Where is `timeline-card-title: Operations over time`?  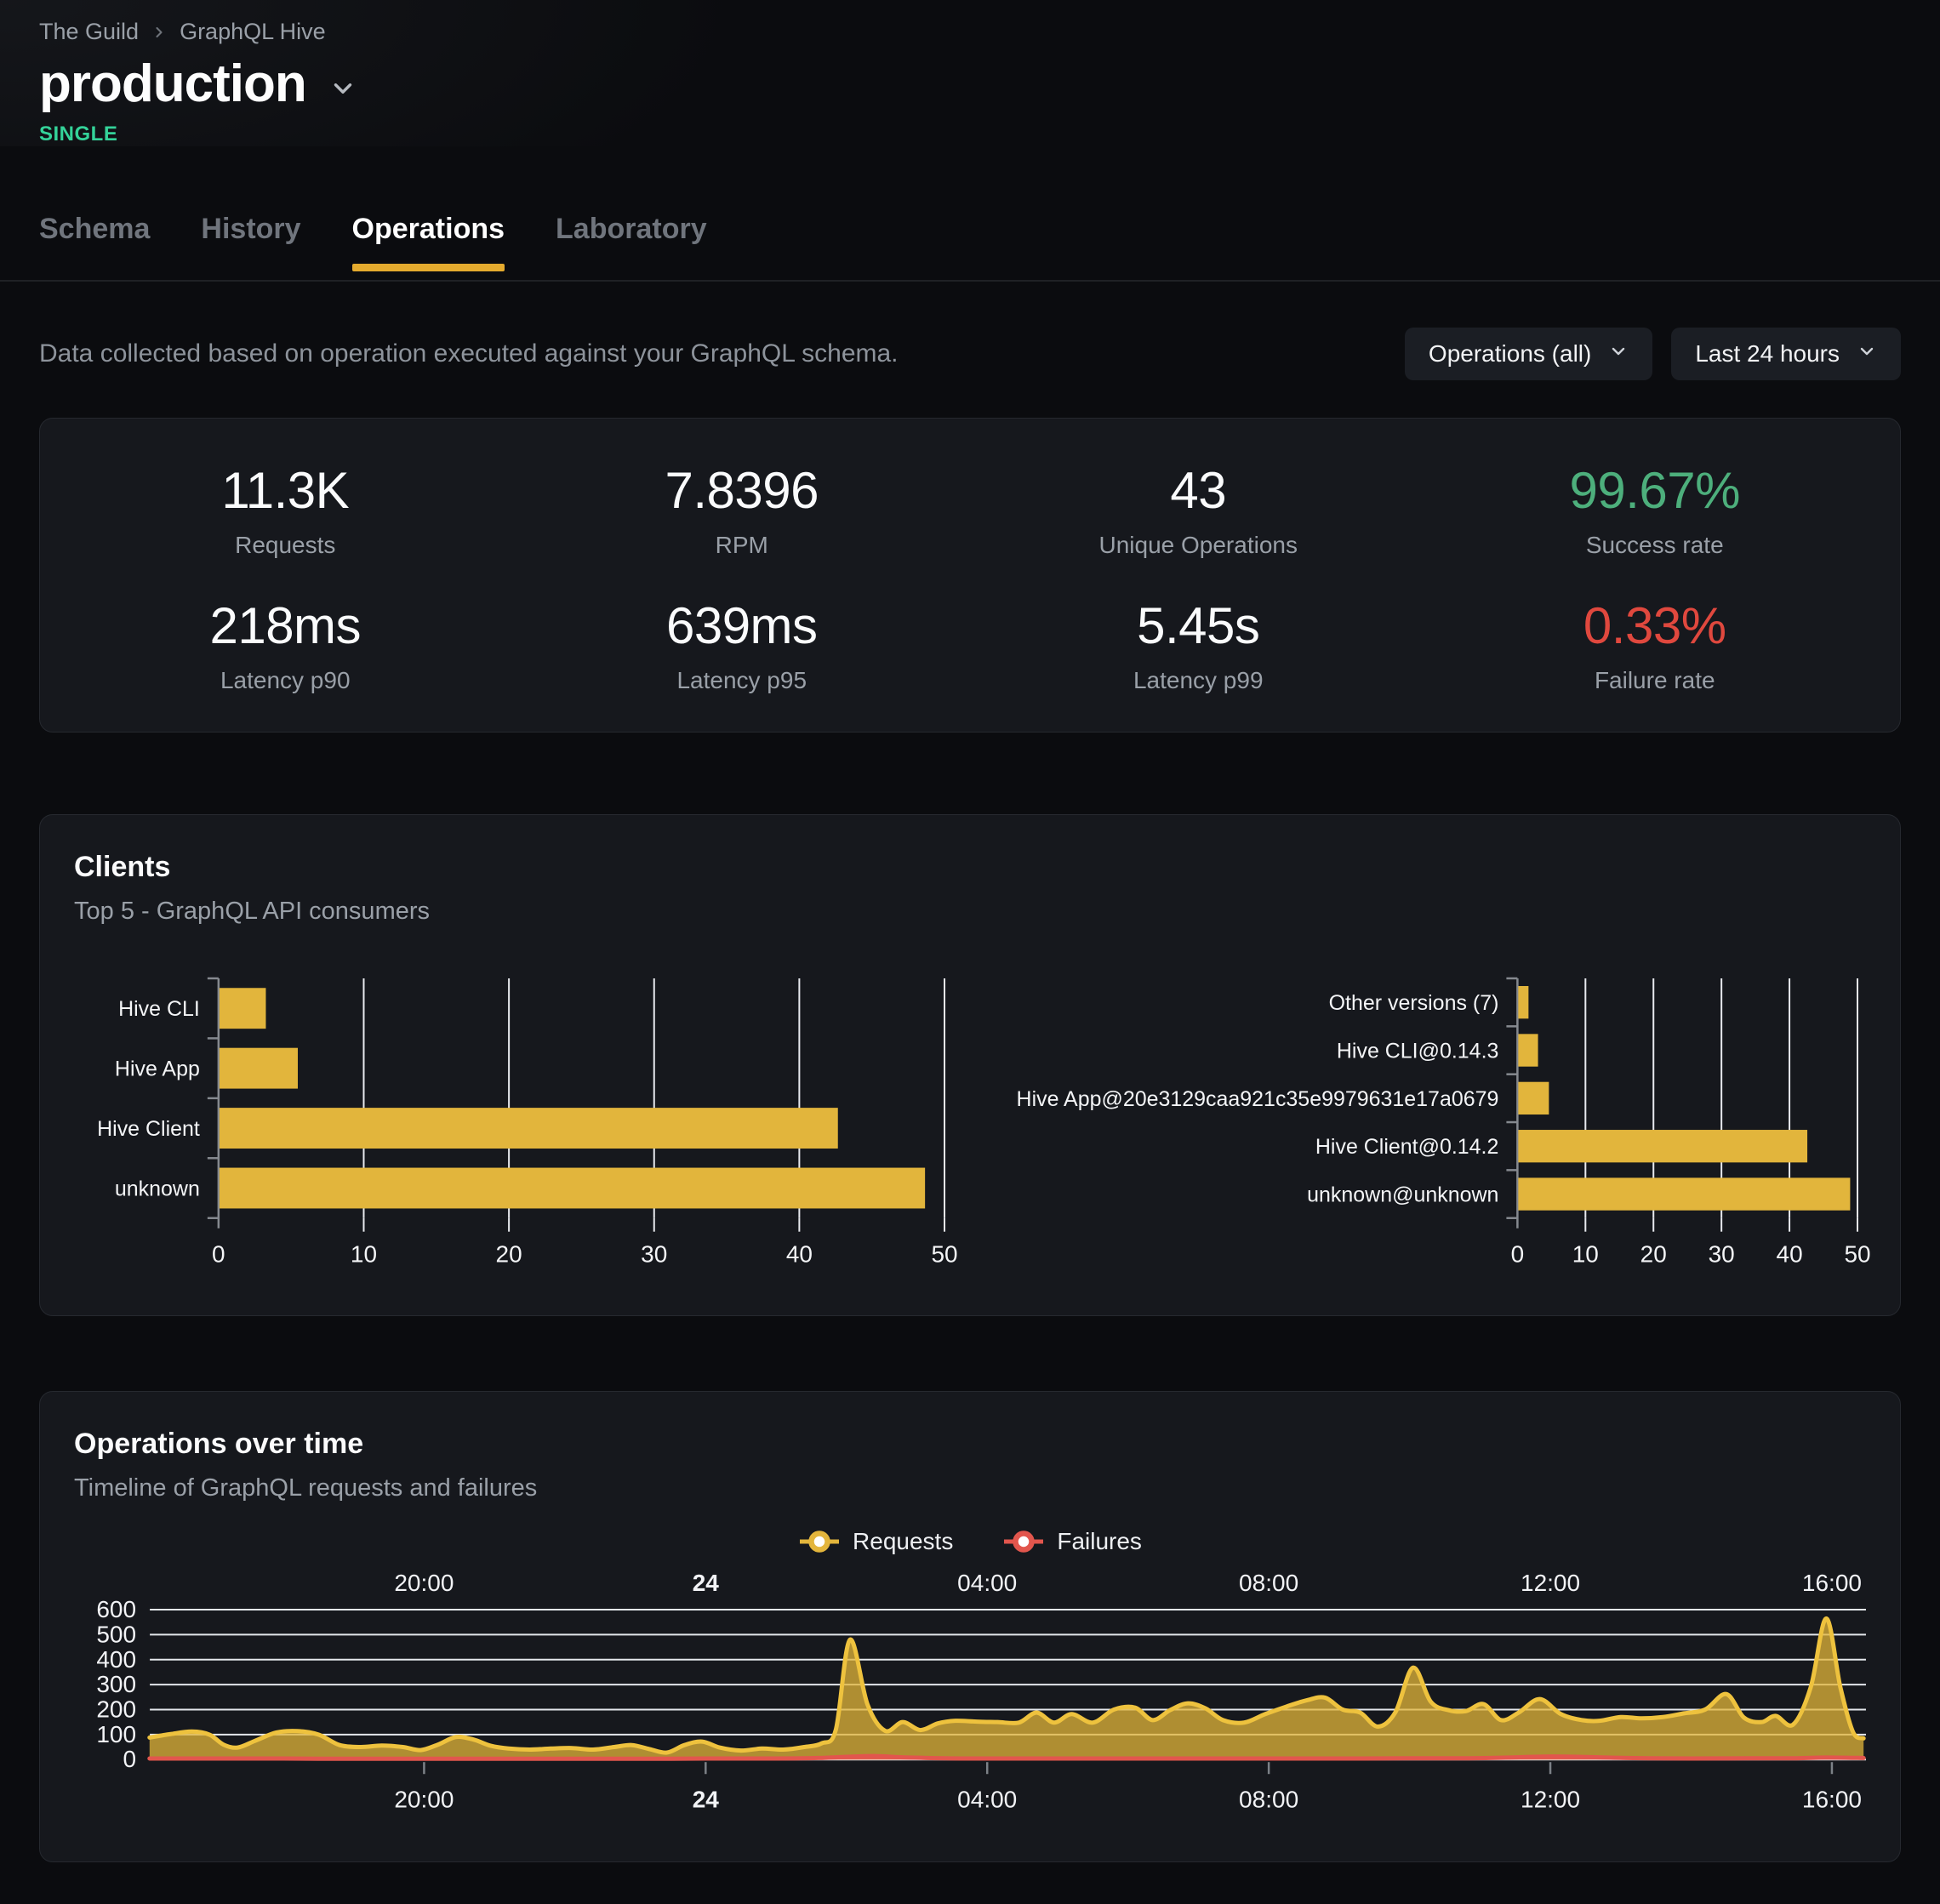
timeline-card-title: Operations over time is located at coordinates (219, 1443).